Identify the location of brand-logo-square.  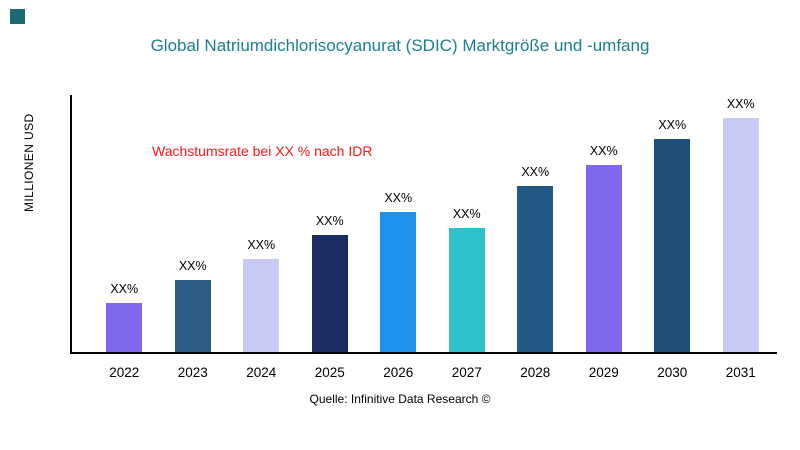
(17, 16).